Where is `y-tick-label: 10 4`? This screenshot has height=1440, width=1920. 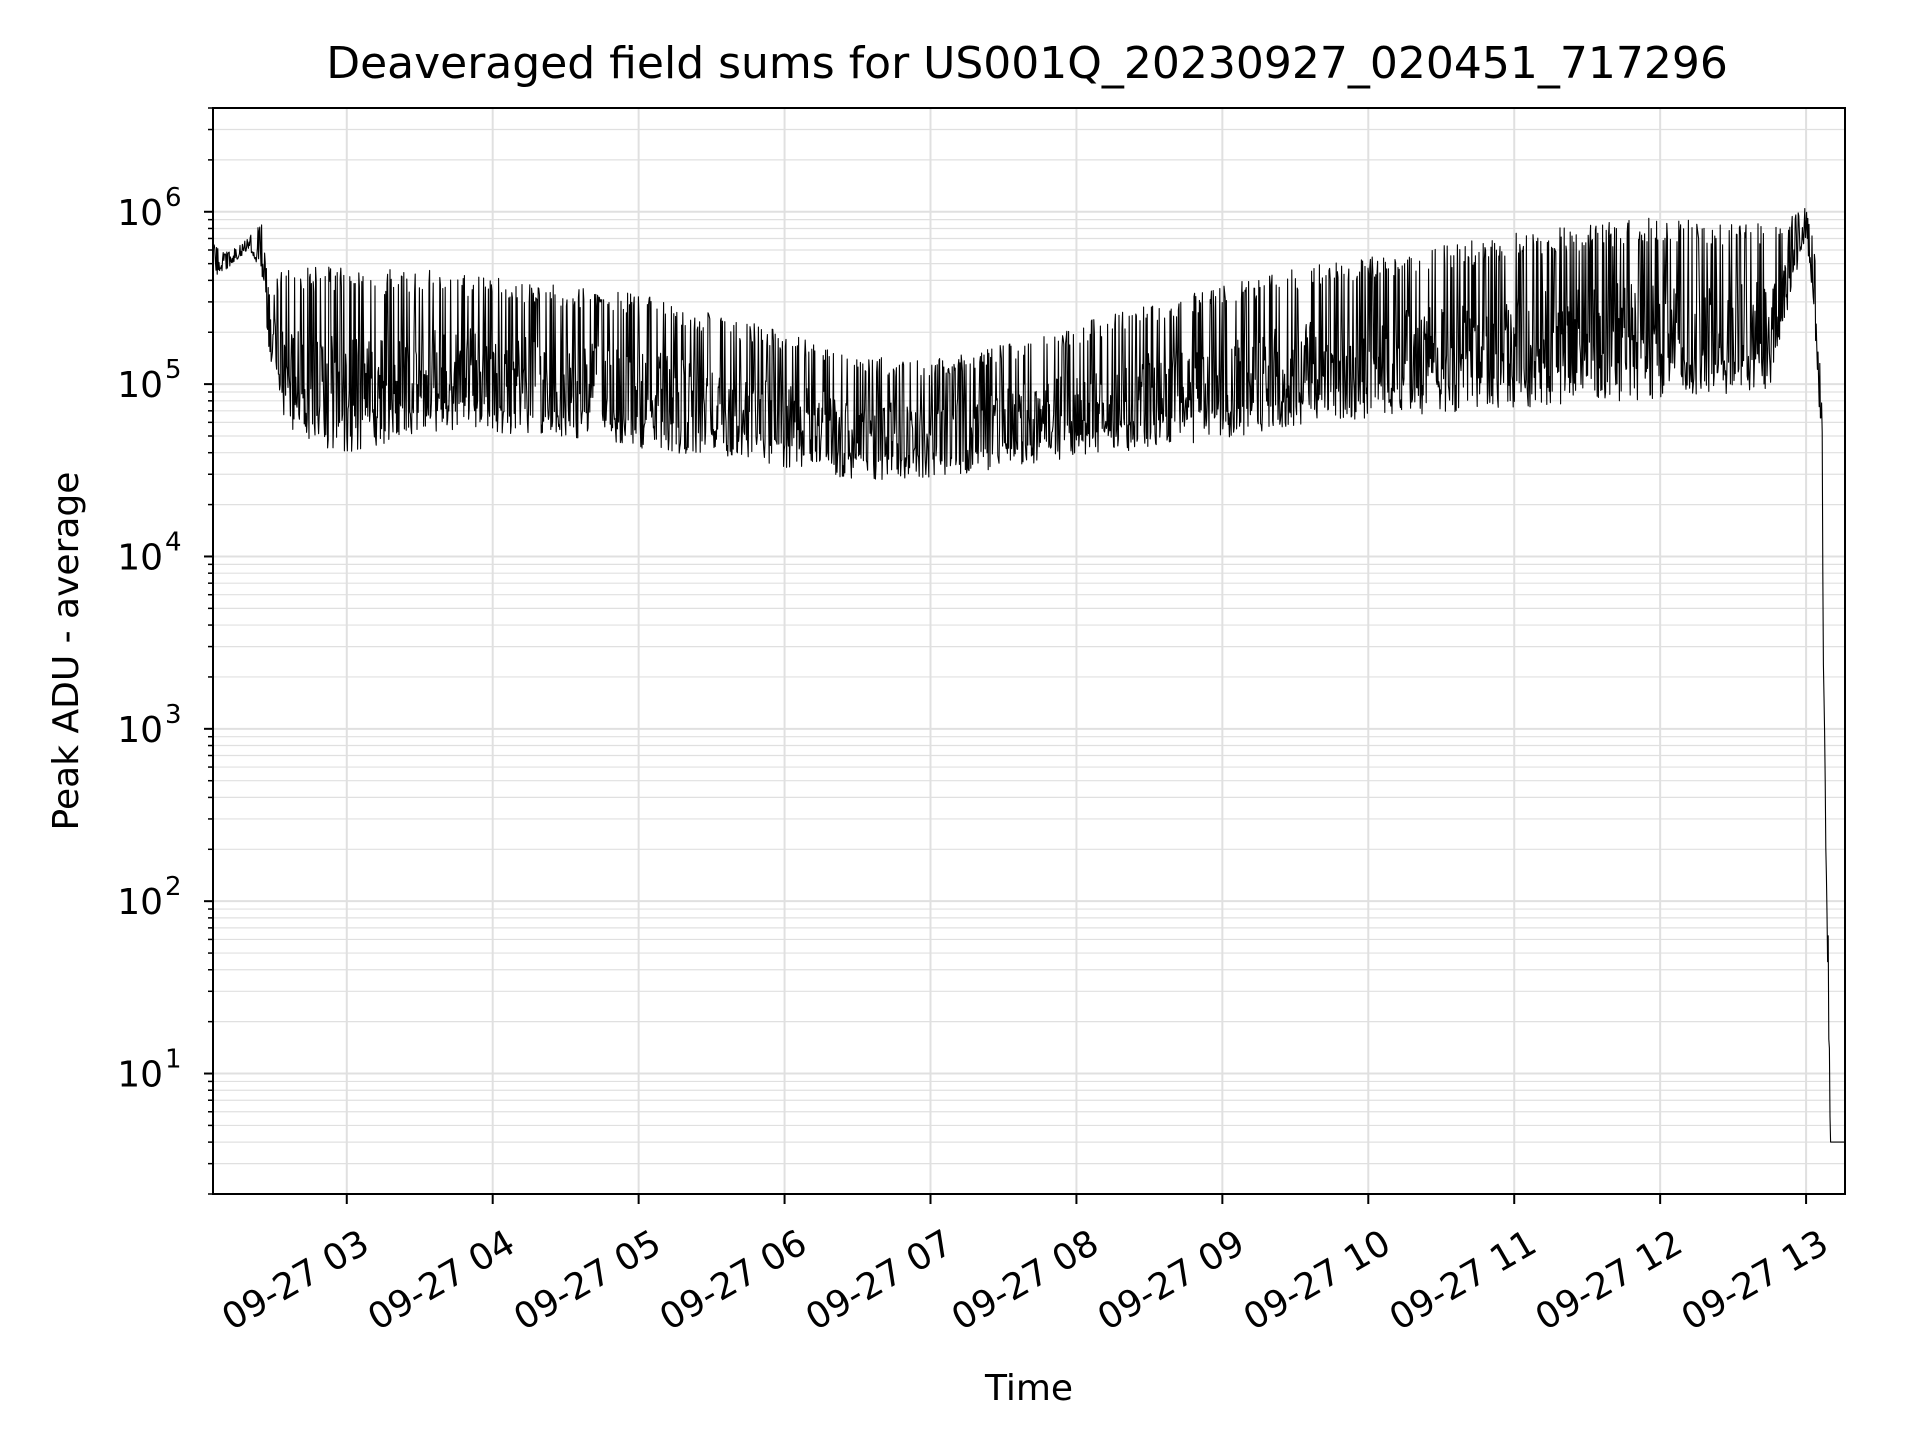 y-tick-label: 10 4 is located at coordinates (149, 552).